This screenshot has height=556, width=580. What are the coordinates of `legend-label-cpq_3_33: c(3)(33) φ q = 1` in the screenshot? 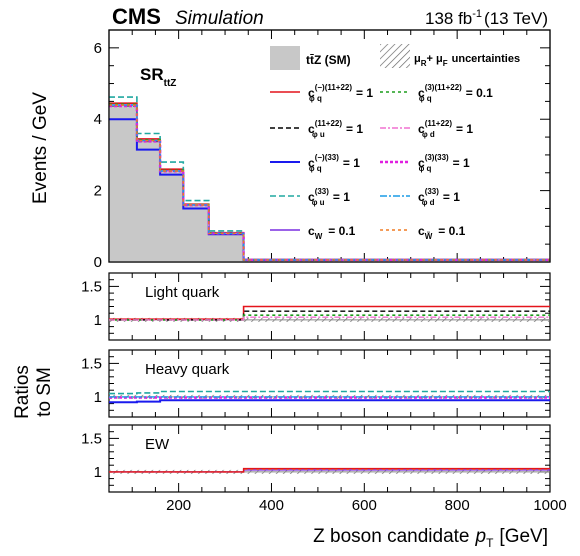 It's located at (444, 163).